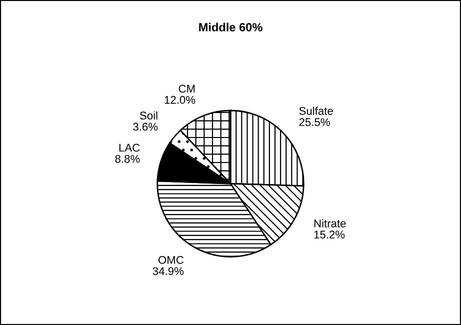 The image size is (461, 325). I want to click on data-label: 8.8%, so click(127, 158).